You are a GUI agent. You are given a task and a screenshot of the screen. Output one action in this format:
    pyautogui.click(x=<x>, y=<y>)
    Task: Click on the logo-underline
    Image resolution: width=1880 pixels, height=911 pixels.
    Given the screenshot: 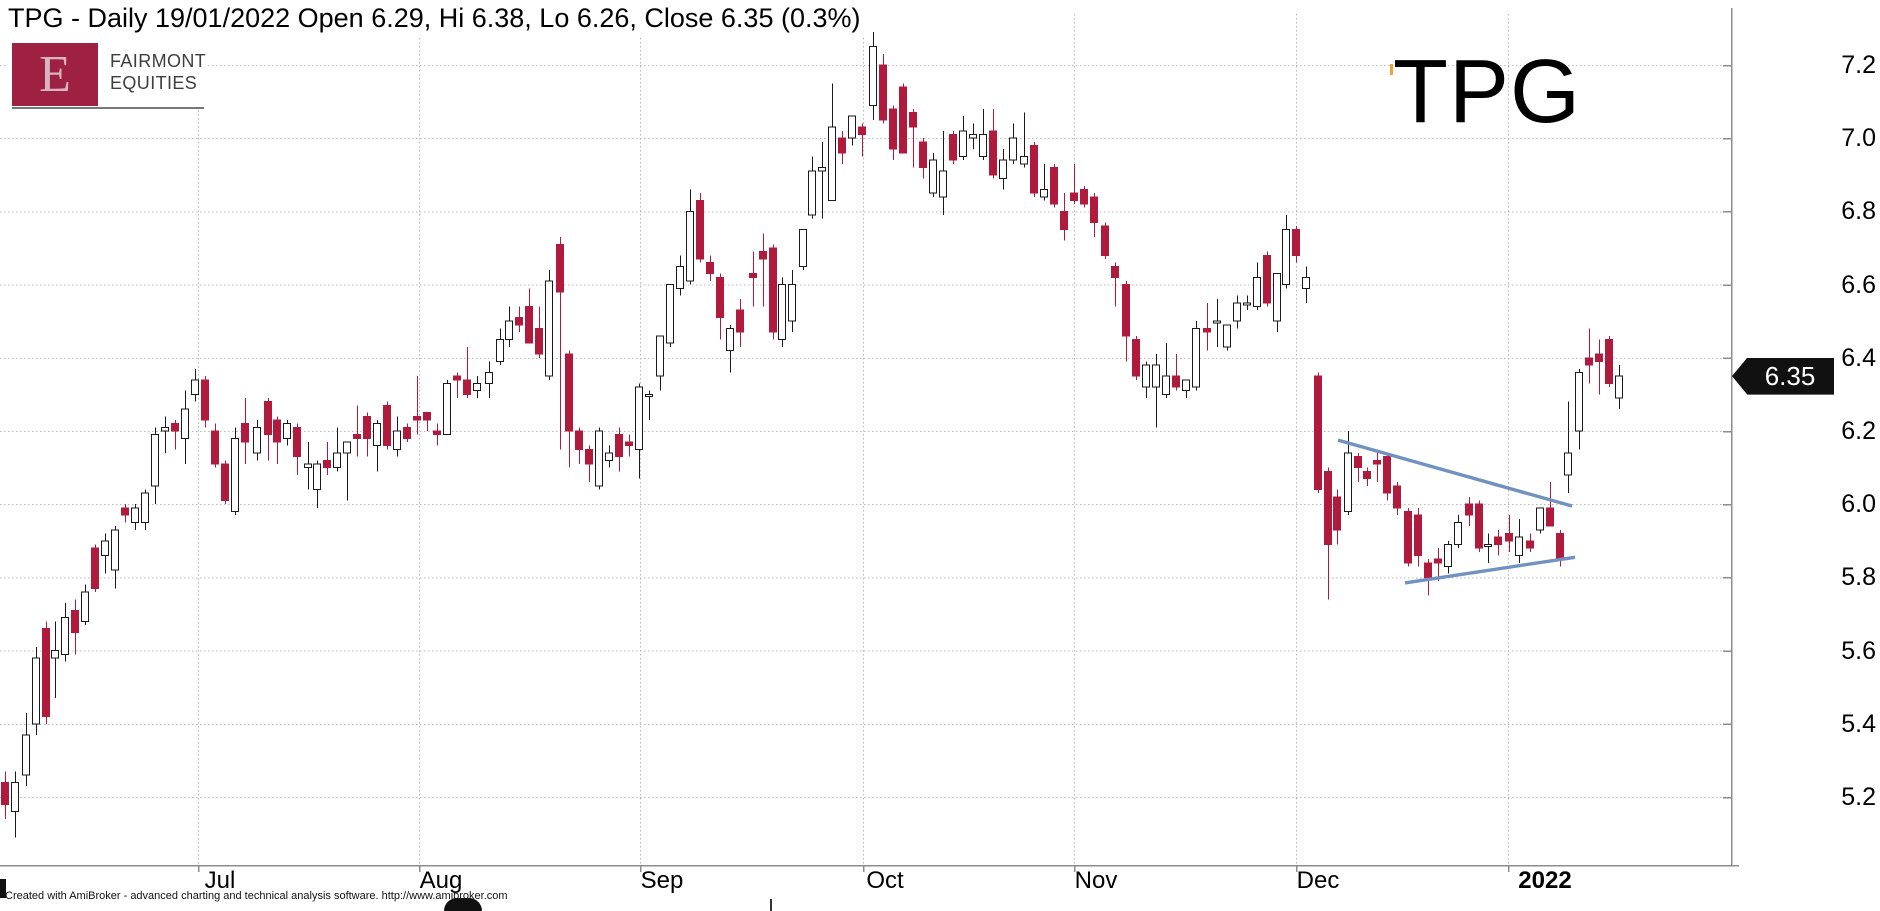 What is the action you would take?
    pyautogui.click(x=108, y=108)
    